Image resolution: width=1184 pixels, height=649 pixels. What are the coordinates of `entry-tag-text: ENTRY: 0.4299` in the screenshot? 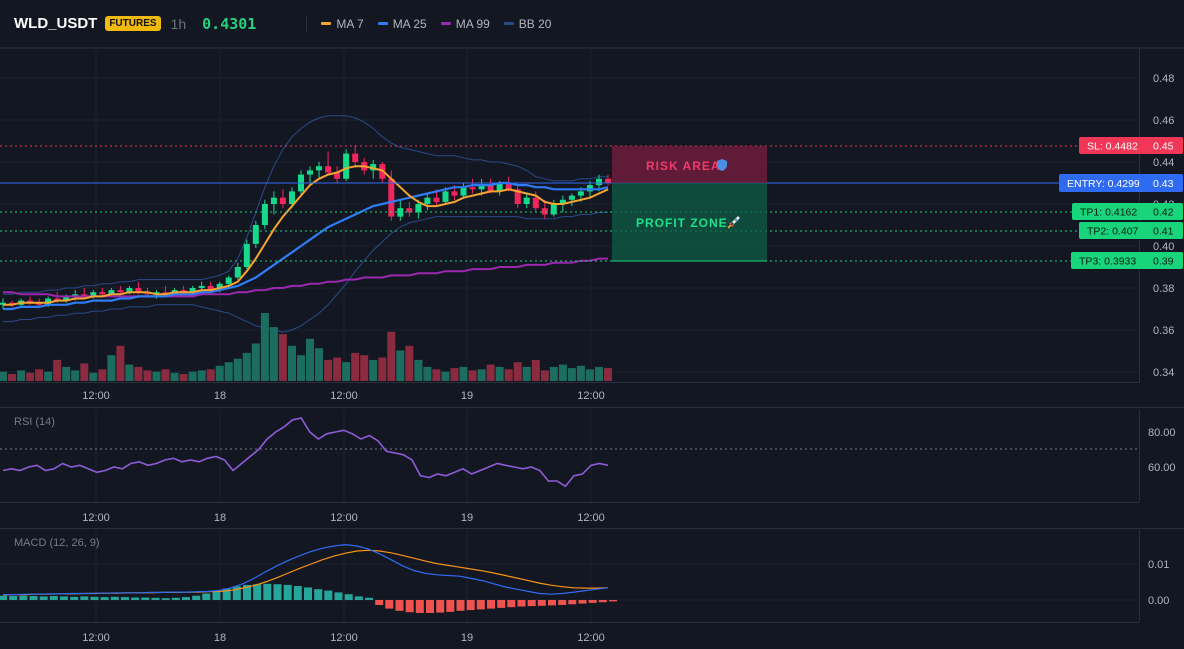 It's located at (1103, 184).